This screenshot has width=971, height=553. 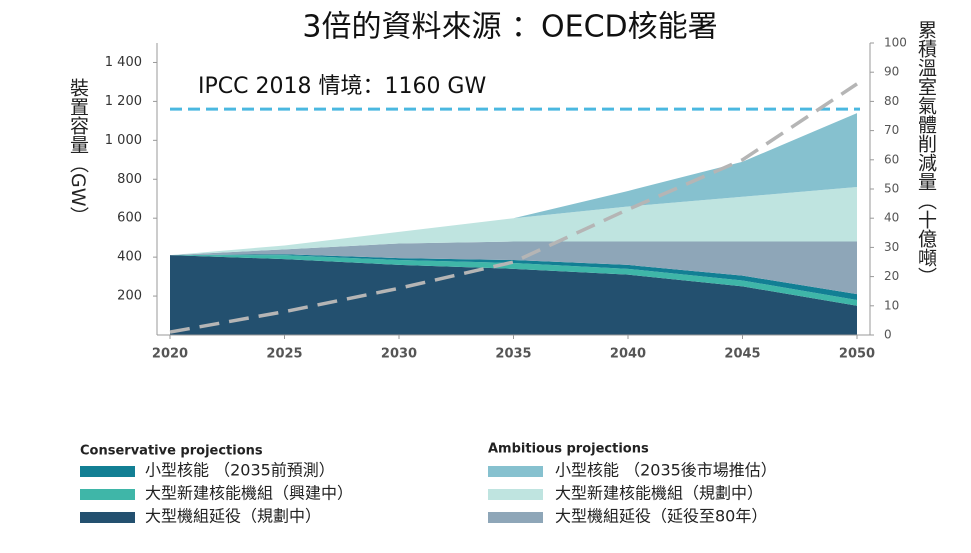 I want to click on legend-group-title: Ambitious projections, so click(x=568, y=449).